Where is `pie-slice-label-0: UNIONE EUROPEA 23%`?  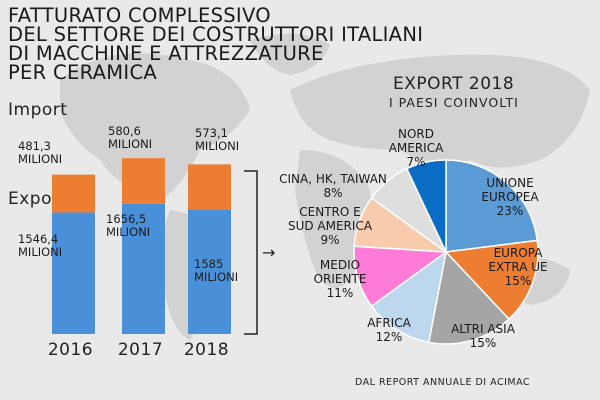
pie-slice-label-0: UNIONE EUROPEA 23% is located at coordinates (510, 197).